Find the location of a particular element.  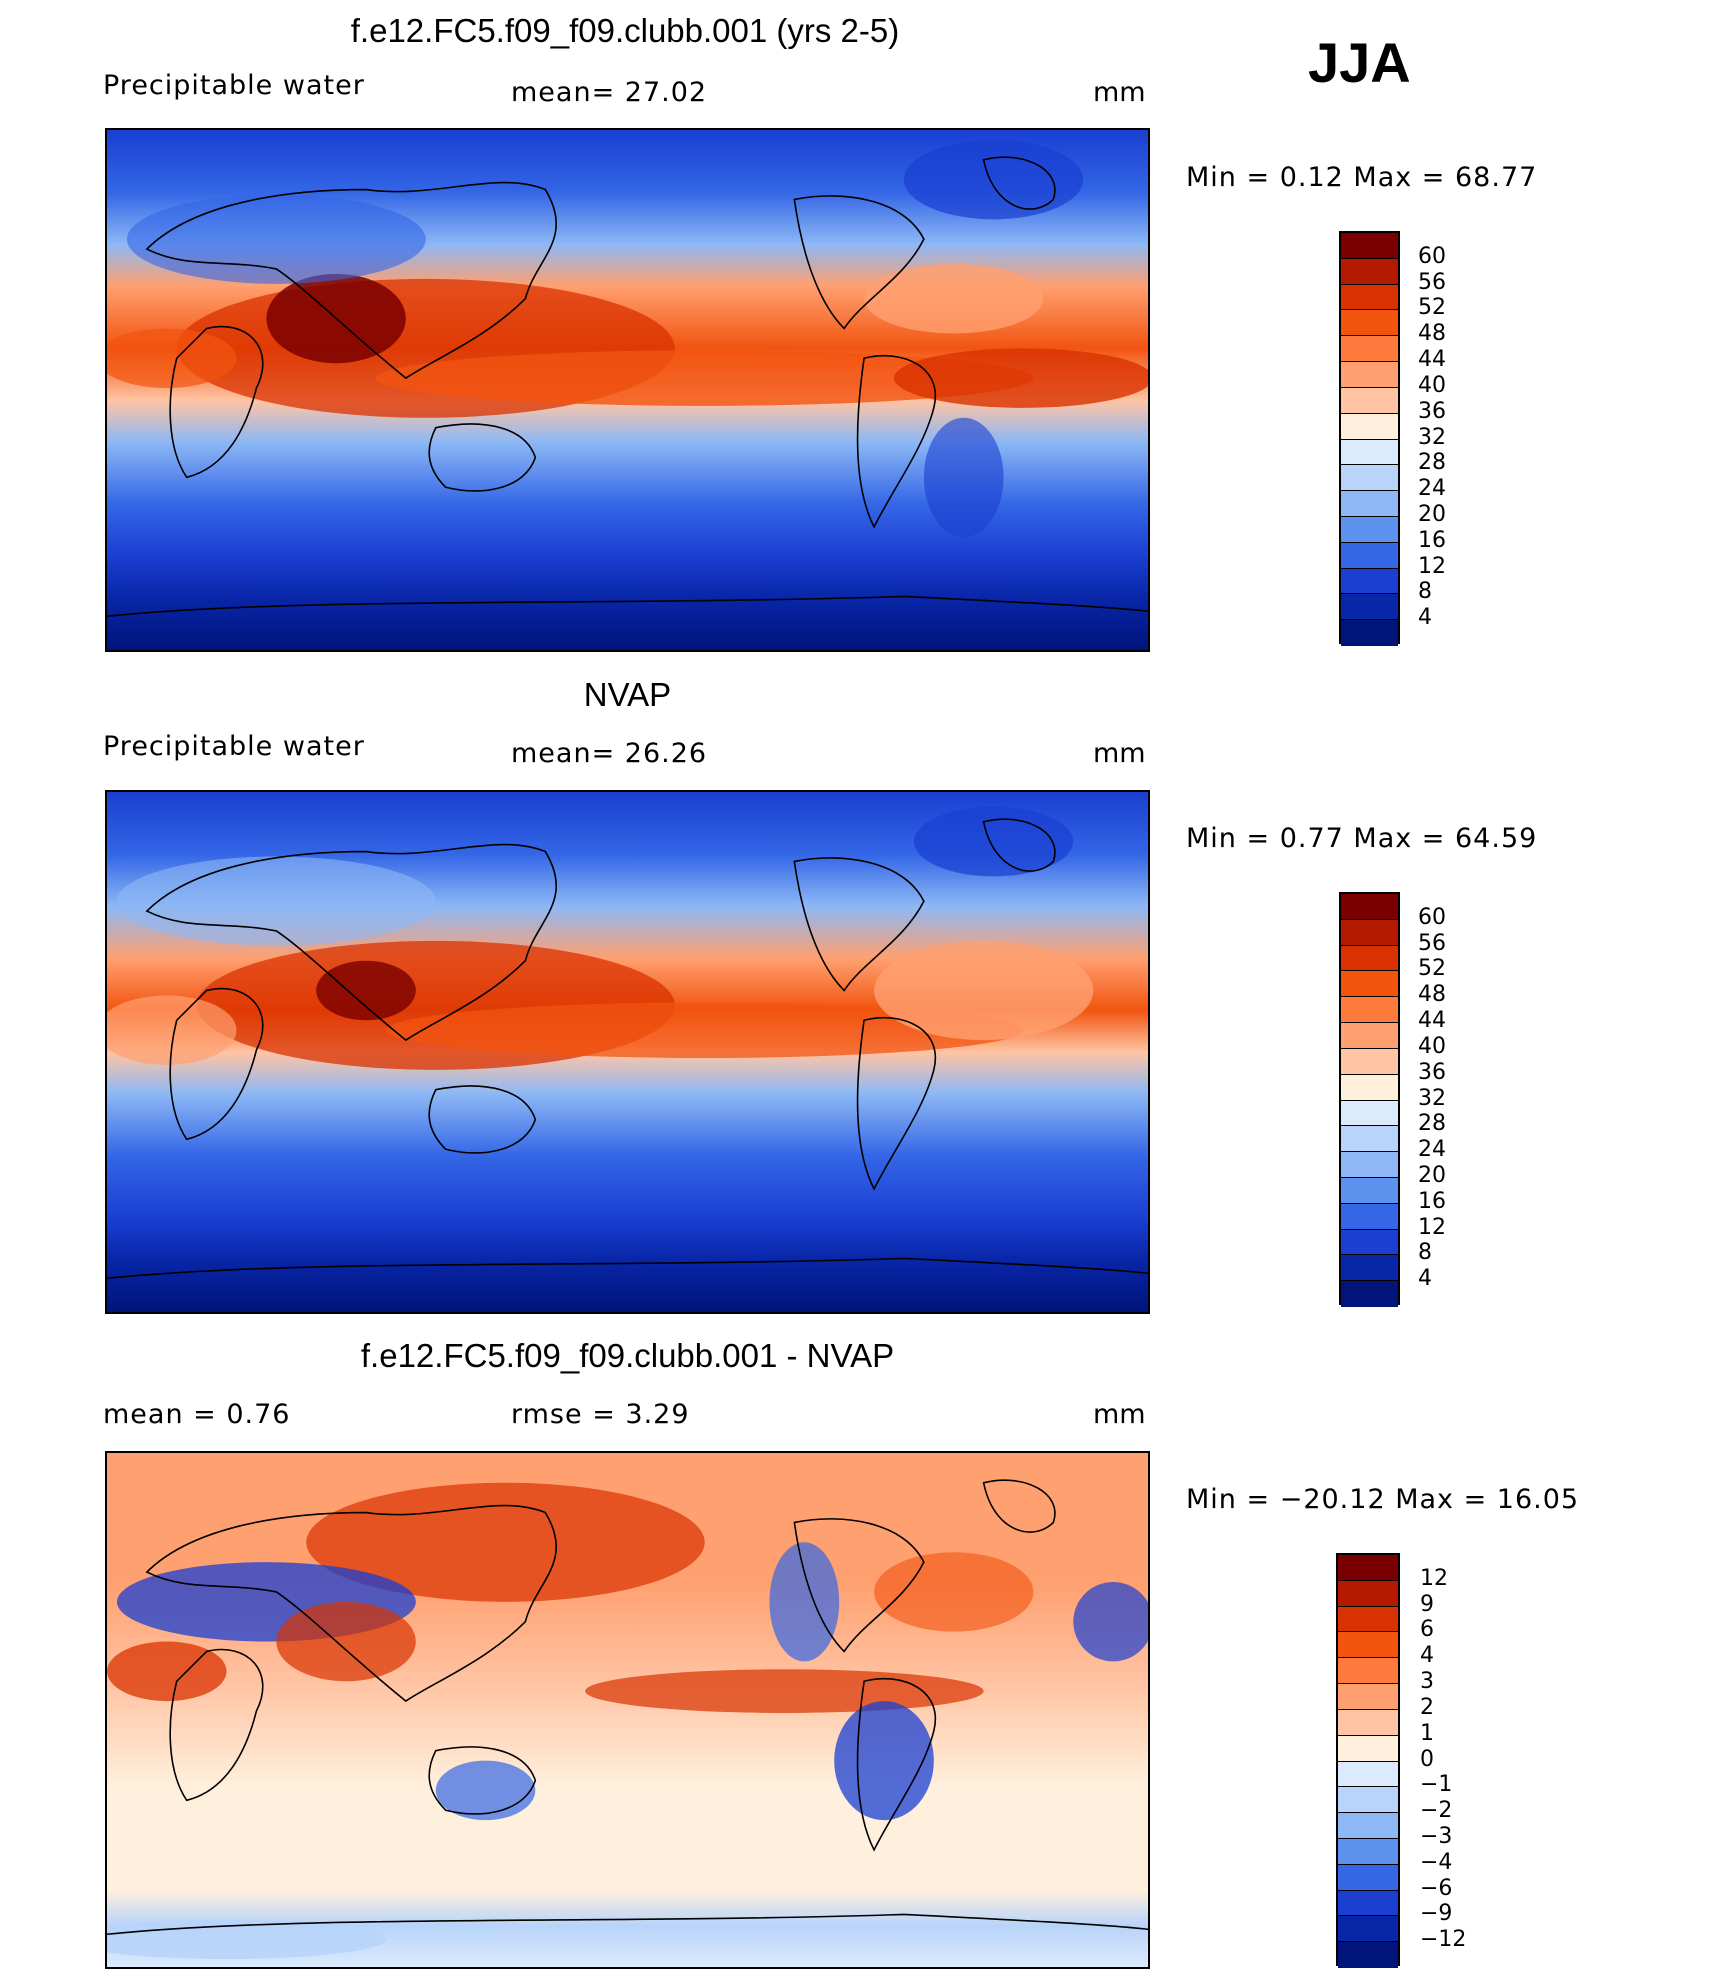

colorbar-tick-label: 2 is located at coordinates (1427, 1707).